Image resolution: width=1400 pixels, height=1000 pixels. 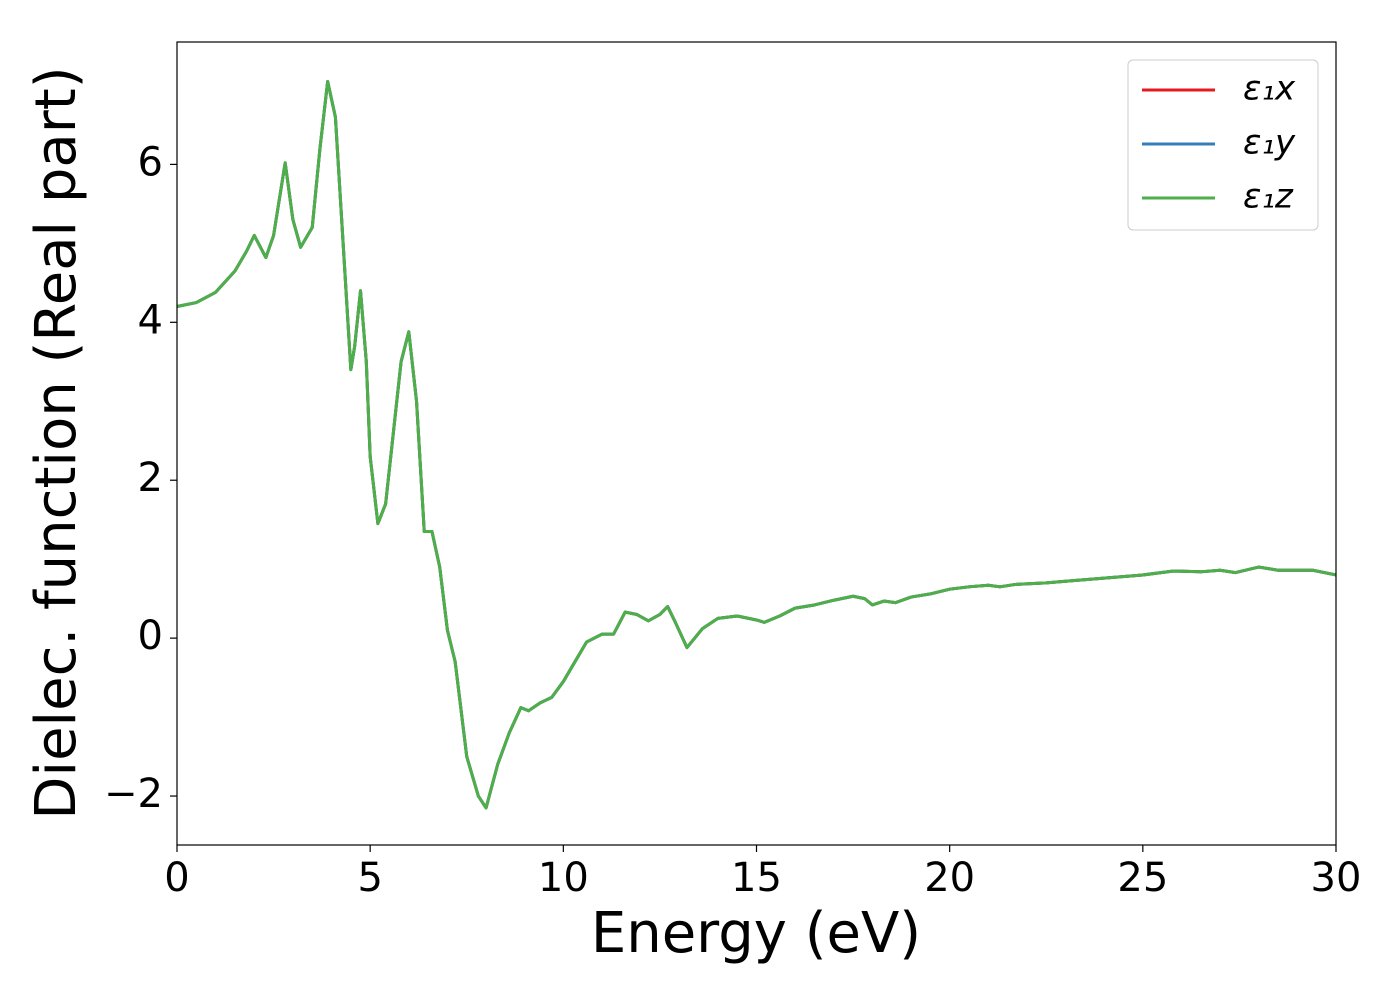 What do you see at coordinates (150, 478) in the screenshot?
I see `y-tick-label: 2` at bounding box center [150, 478].